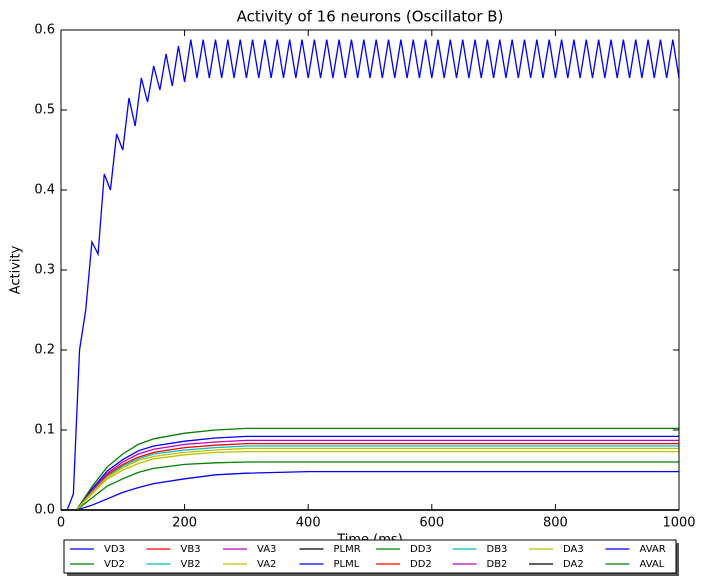 The image size is (706, 588). What do you see at coordinates (191, 564) in the screenshot?
I see `legend-label: VB2` at bounding box center [191, 564].